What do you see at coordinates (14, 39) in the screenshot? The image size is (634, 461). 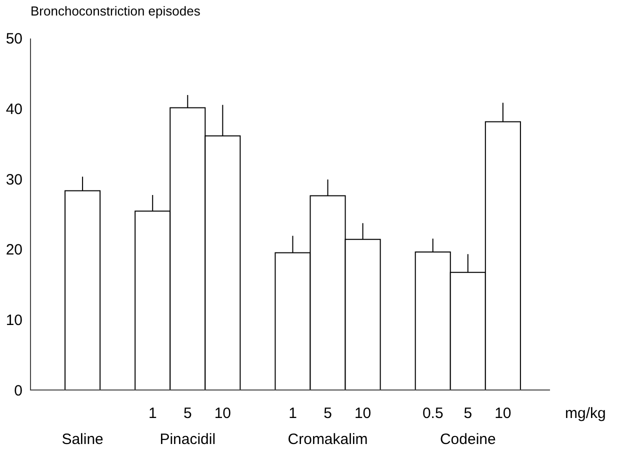 I see `y-tick-label: 50` at bounding box center [14, 39].